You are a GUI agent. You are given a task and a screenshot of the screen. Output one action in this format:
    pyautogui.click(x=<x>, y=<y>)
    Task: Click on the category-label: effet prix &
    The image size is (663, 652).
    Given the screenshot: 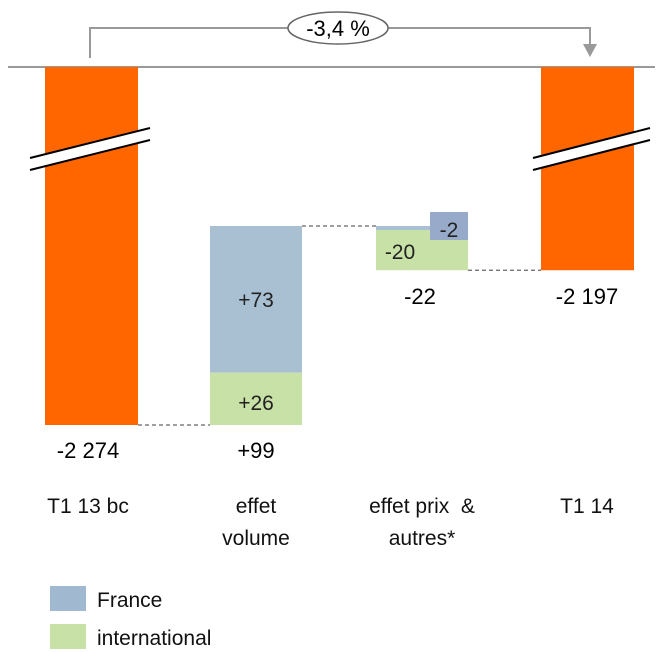 What is the action you would take?
    pyautogui.click(x=422, y=506)
    